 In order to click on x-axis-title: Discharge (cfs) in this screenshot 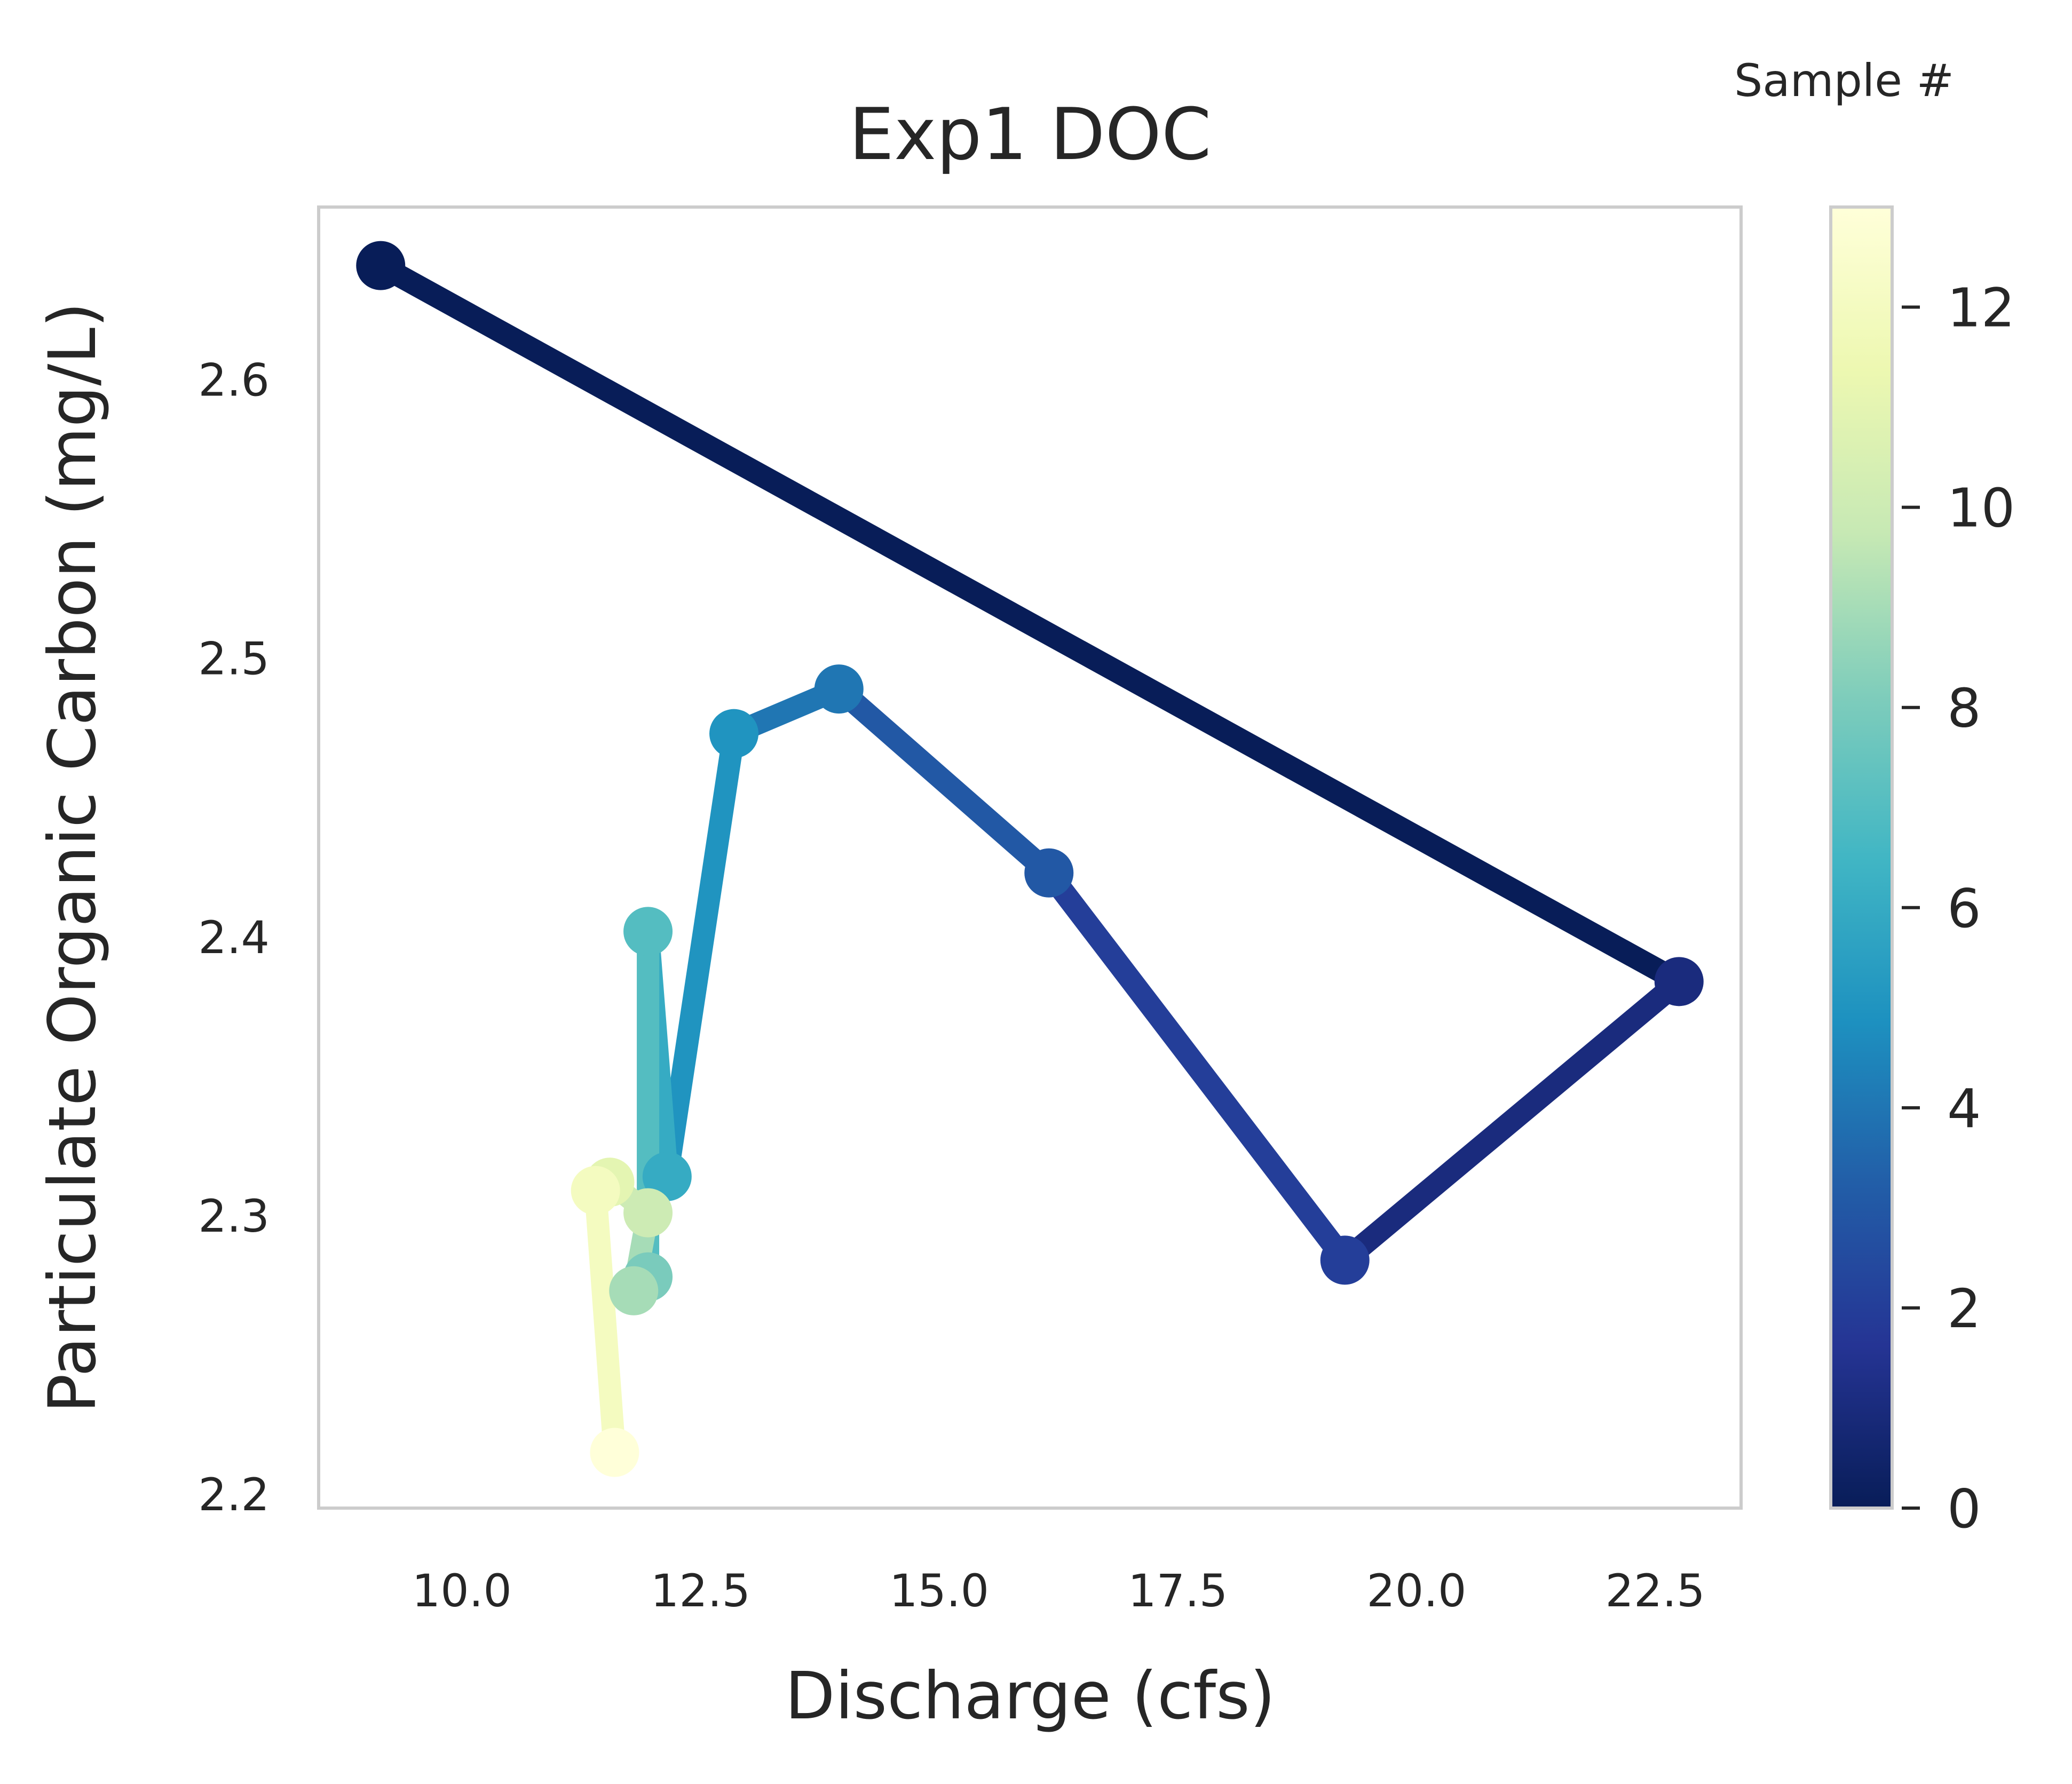, I will do `click(1030, 1696)`.